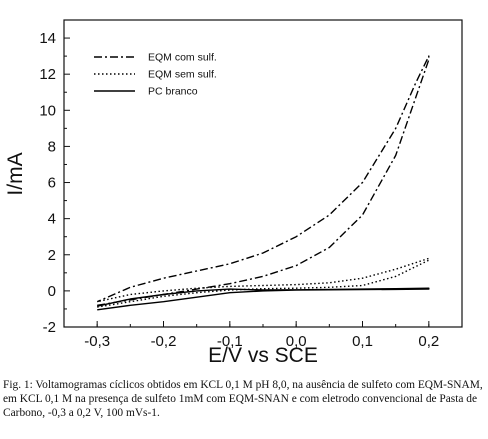 This screenshot has width=488, height=439. What do you see at coordinates (47, 110) in the screenshot?
I see `y-tick-label: 10` at bounding box center [47, 110].